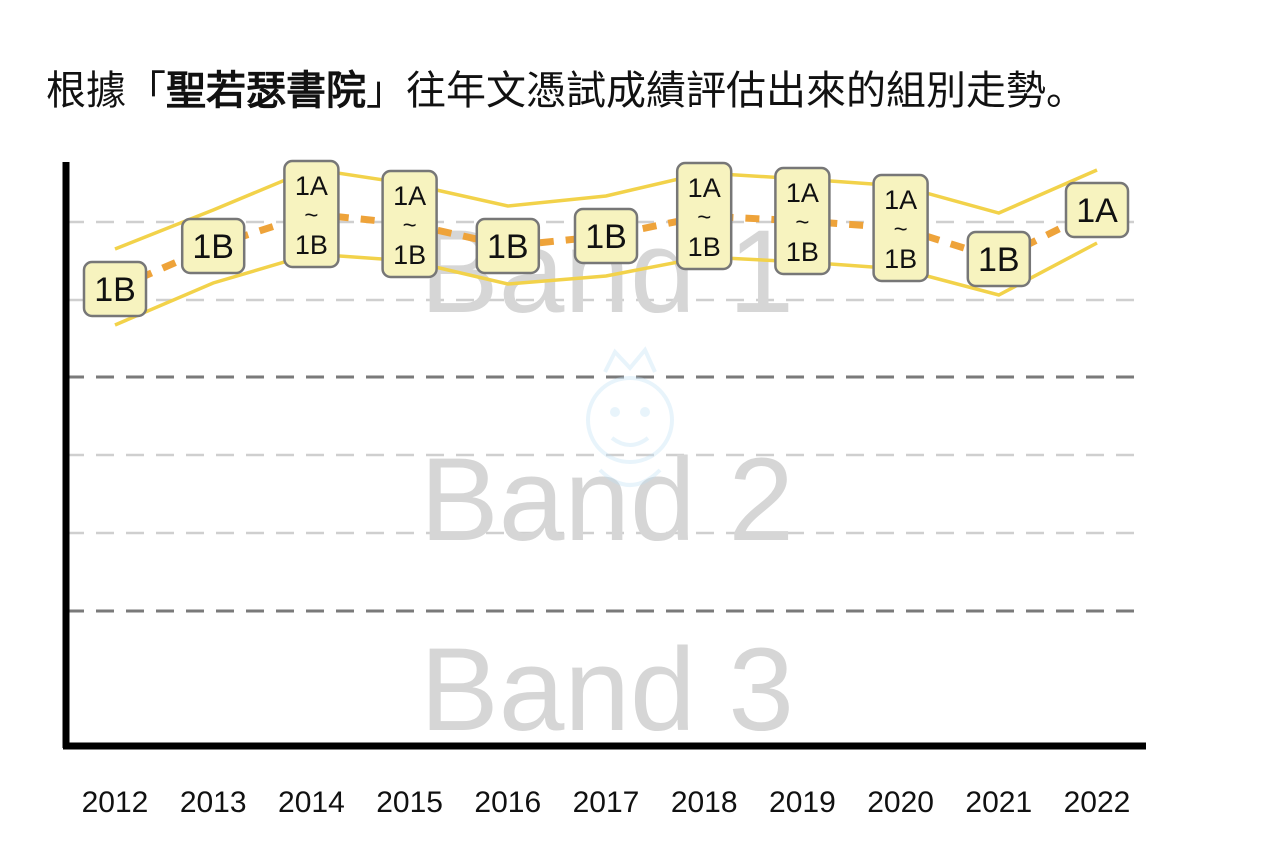  I want to click on trend-path, so click(606, 249).